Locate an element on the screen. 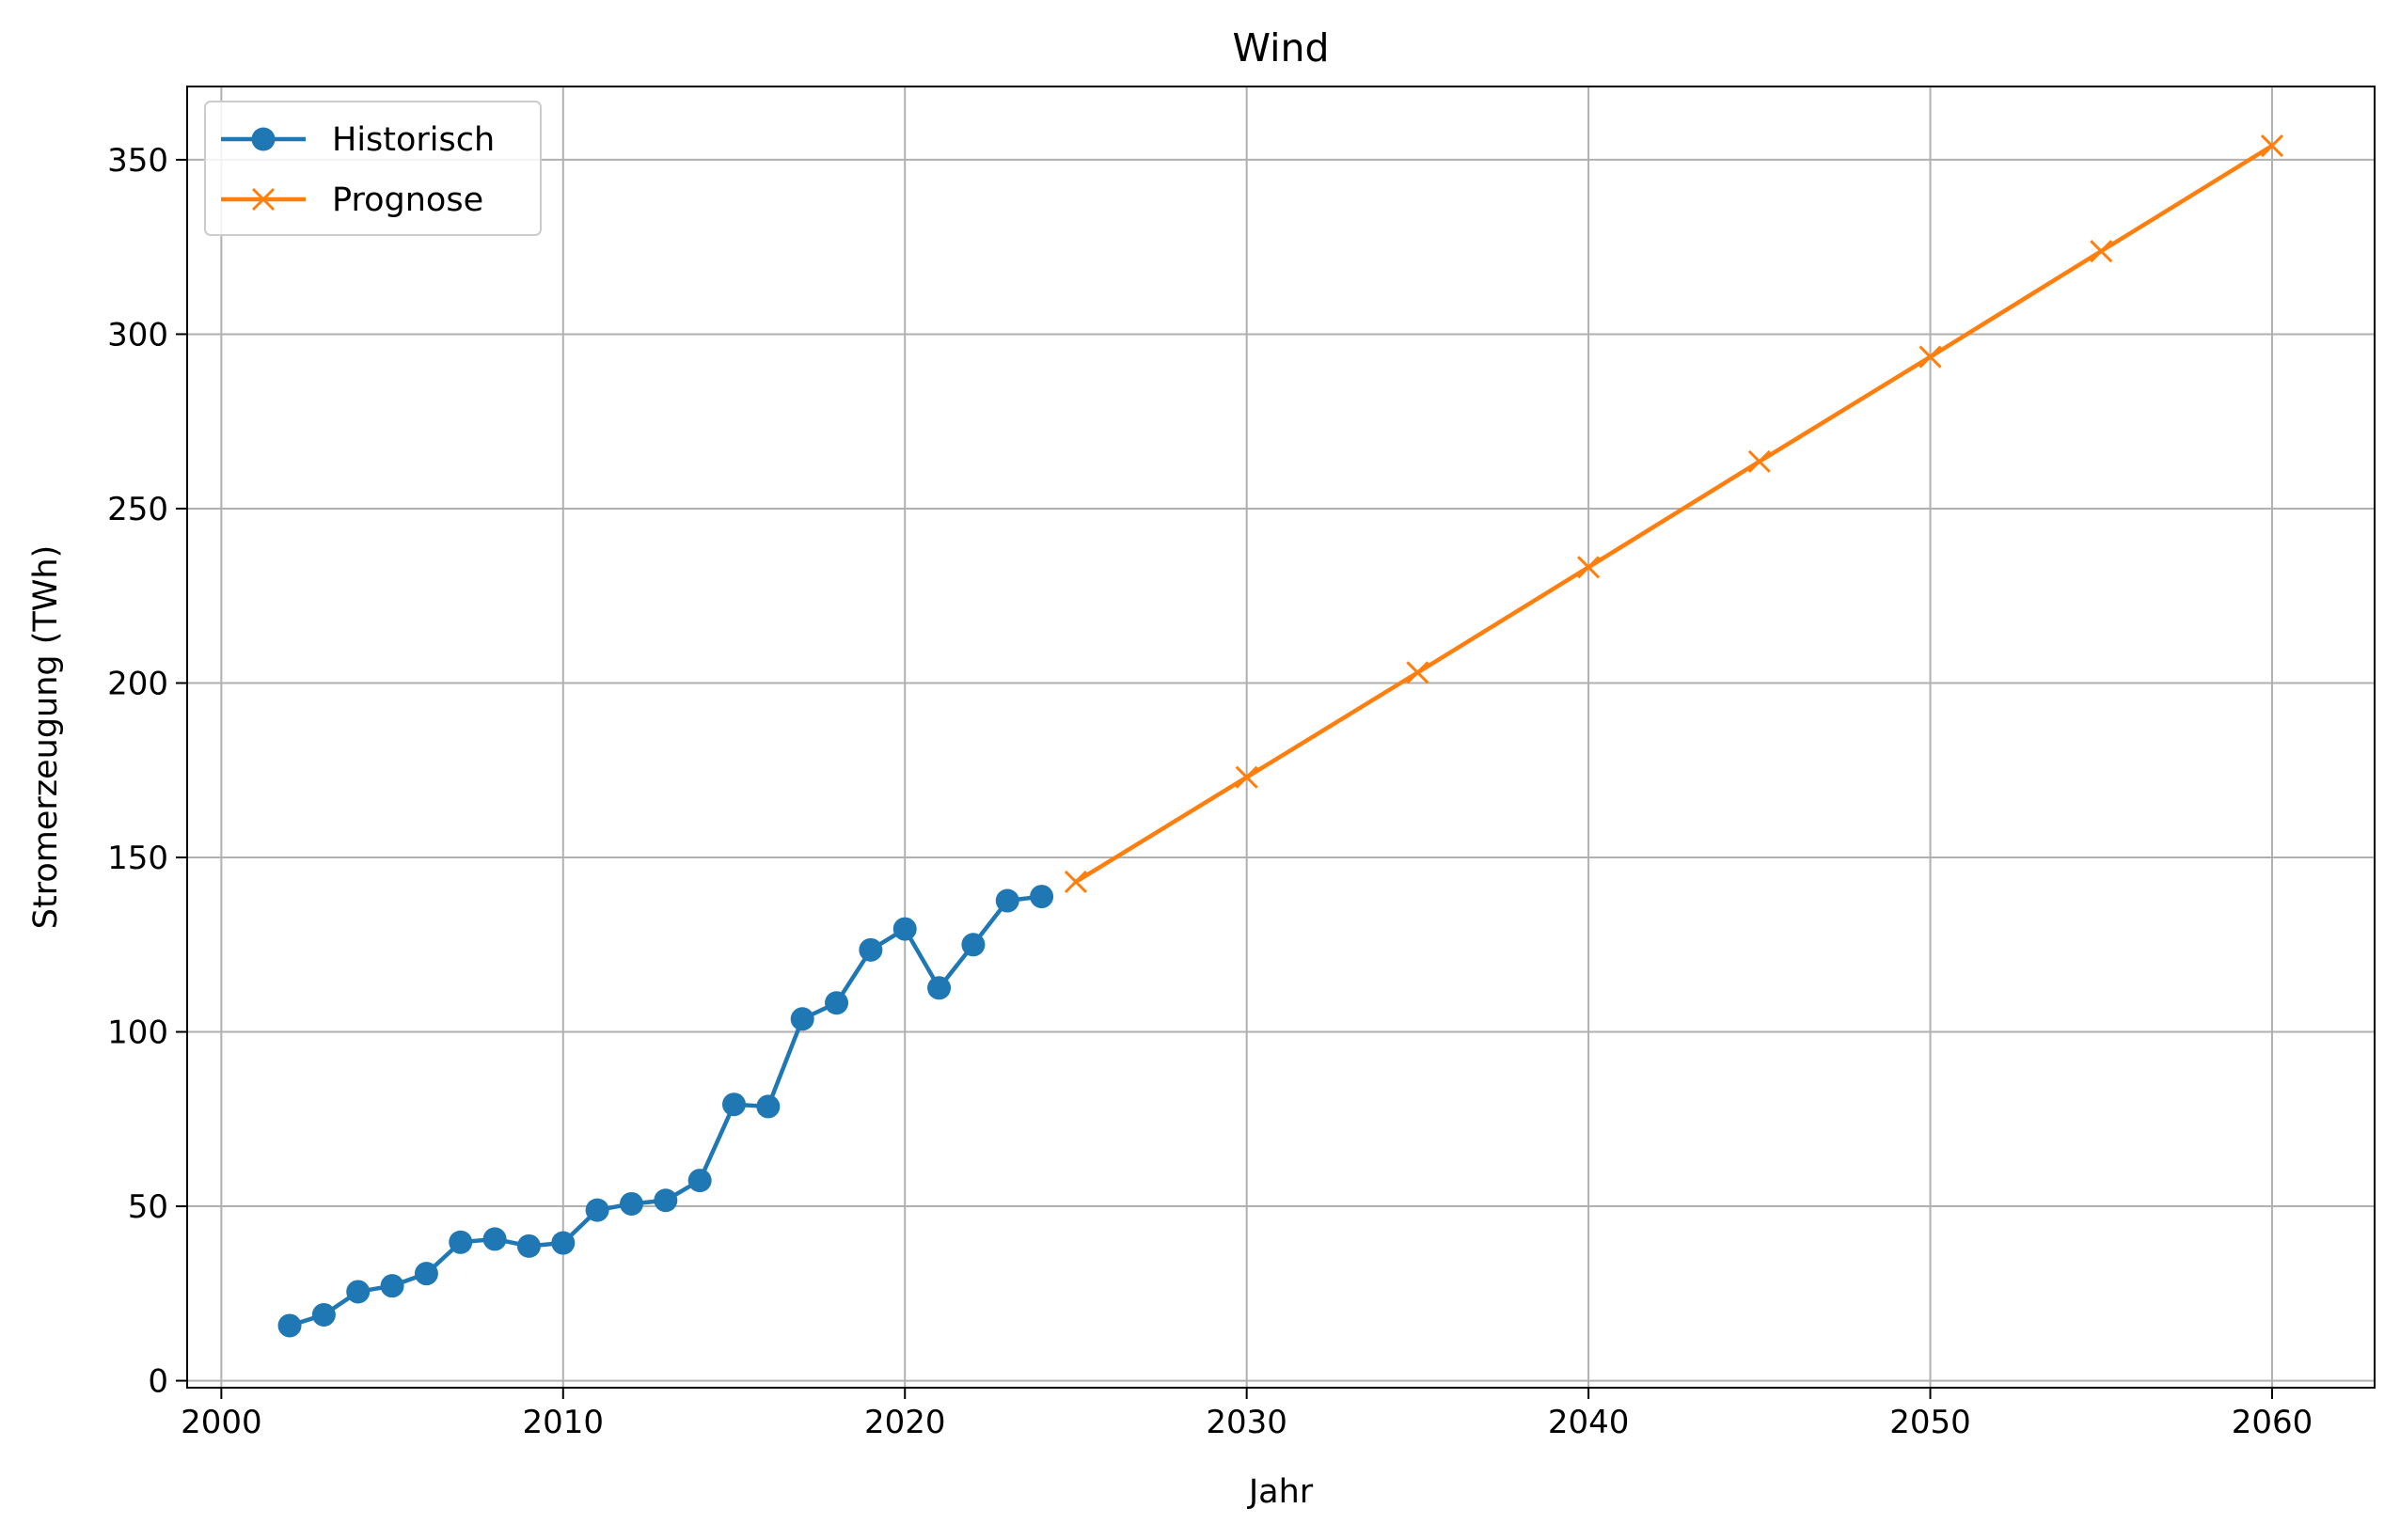  y-tick-label: 350 is located at coordinates (137, 161).